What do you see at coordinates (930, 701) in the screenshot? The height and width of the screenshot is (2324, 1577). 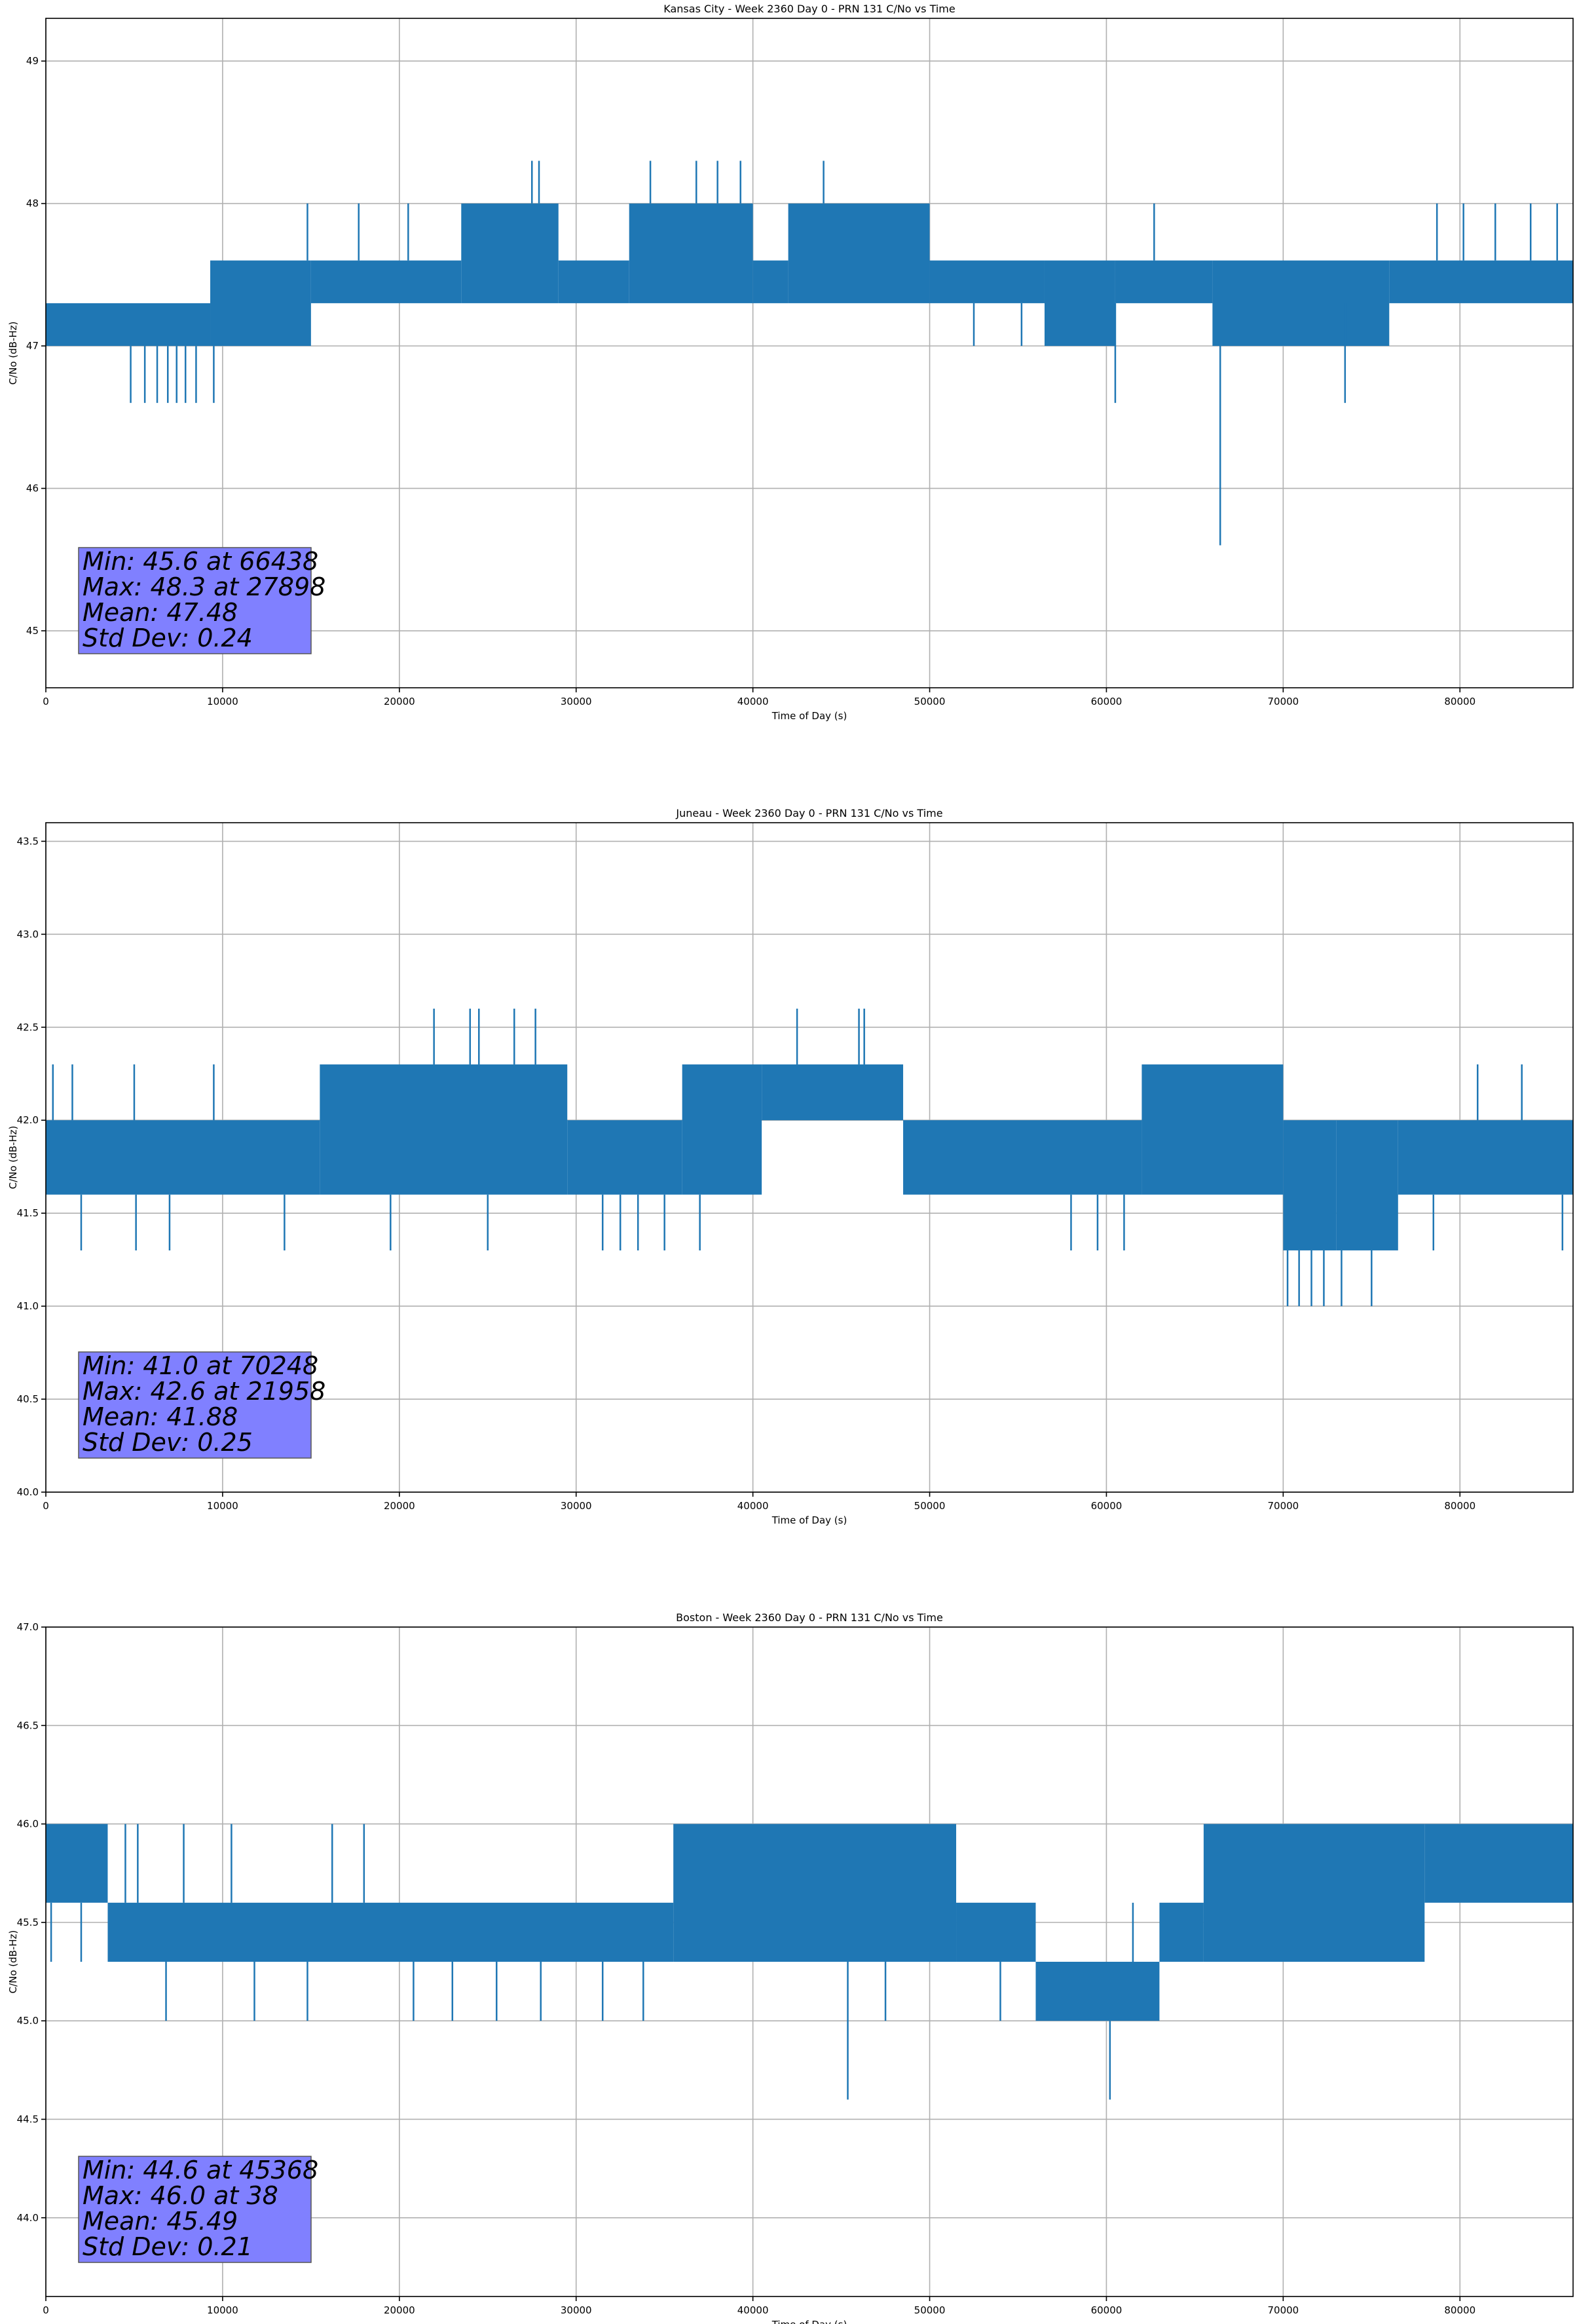 I see `x-tick-label: 50000` at bounding box center [930, 701].